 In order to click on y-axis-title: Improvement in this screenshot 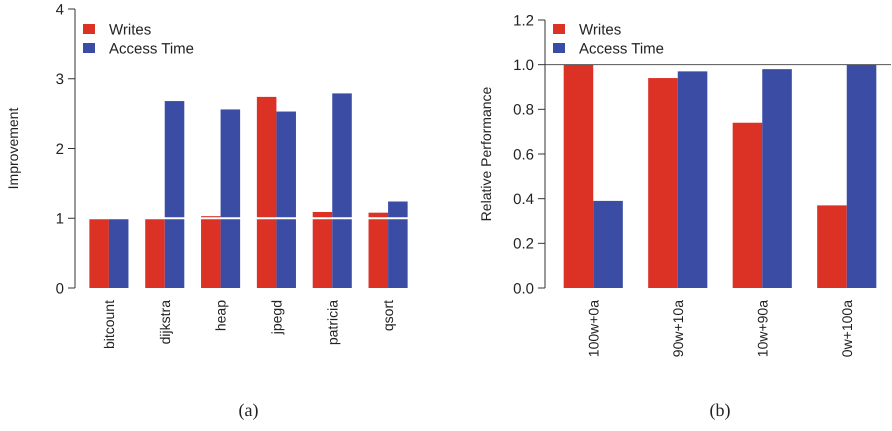, I will do `click(13, 149)`.